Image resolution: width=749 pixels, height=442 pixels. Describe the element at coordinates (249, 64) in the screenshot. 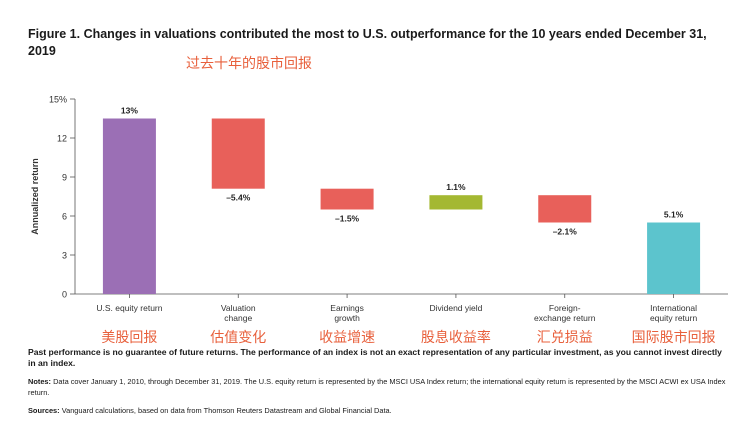

I see `chinese-title-annotation: 过去十年的股市回报` at that location.